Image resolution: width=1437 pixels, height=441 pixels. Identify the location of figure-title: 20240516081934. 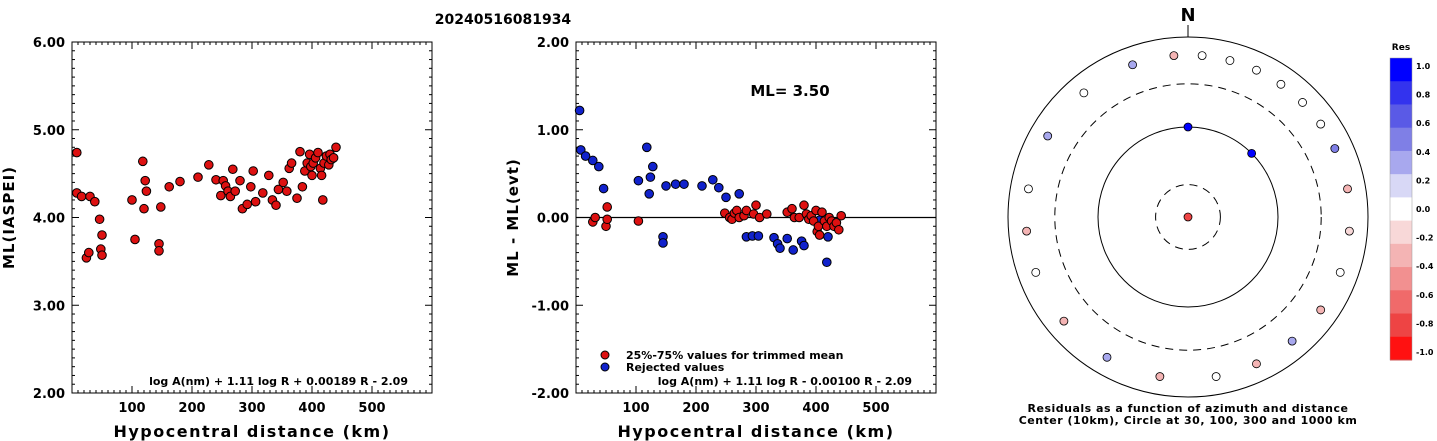
(503, 20).